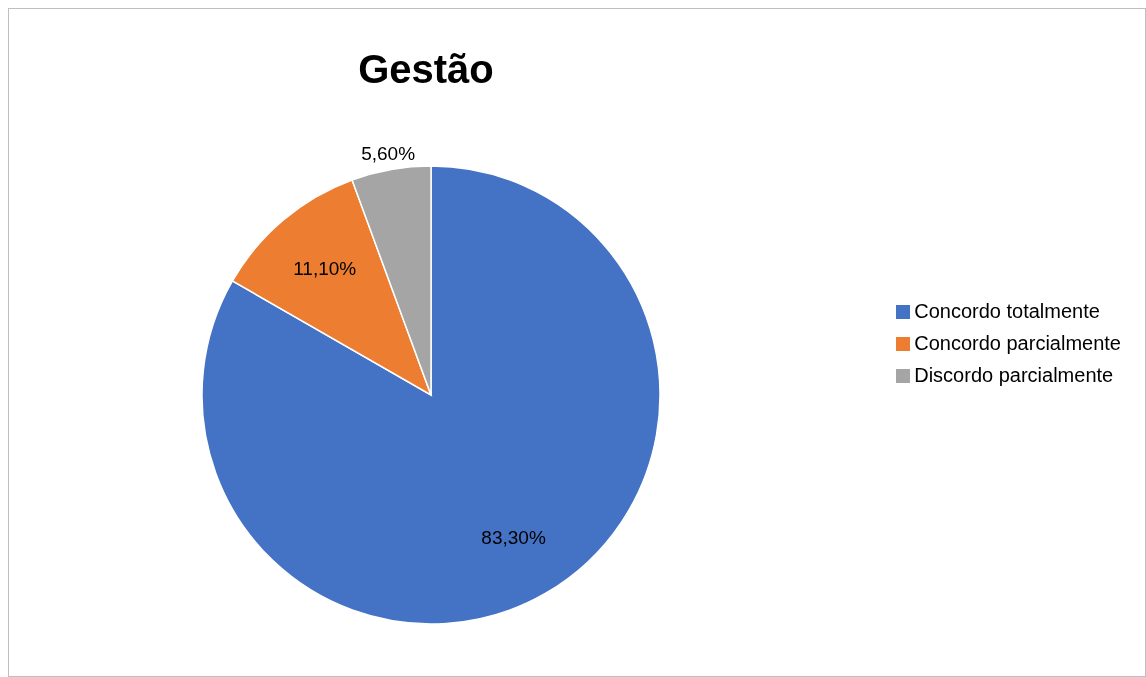 The height and width of the screenshot is (677, 1146). What do you see at coordinates (1007, 310) in the screenshot?
I see `legend-label: Concordo totalmente` at bounding box center [1007, 310].